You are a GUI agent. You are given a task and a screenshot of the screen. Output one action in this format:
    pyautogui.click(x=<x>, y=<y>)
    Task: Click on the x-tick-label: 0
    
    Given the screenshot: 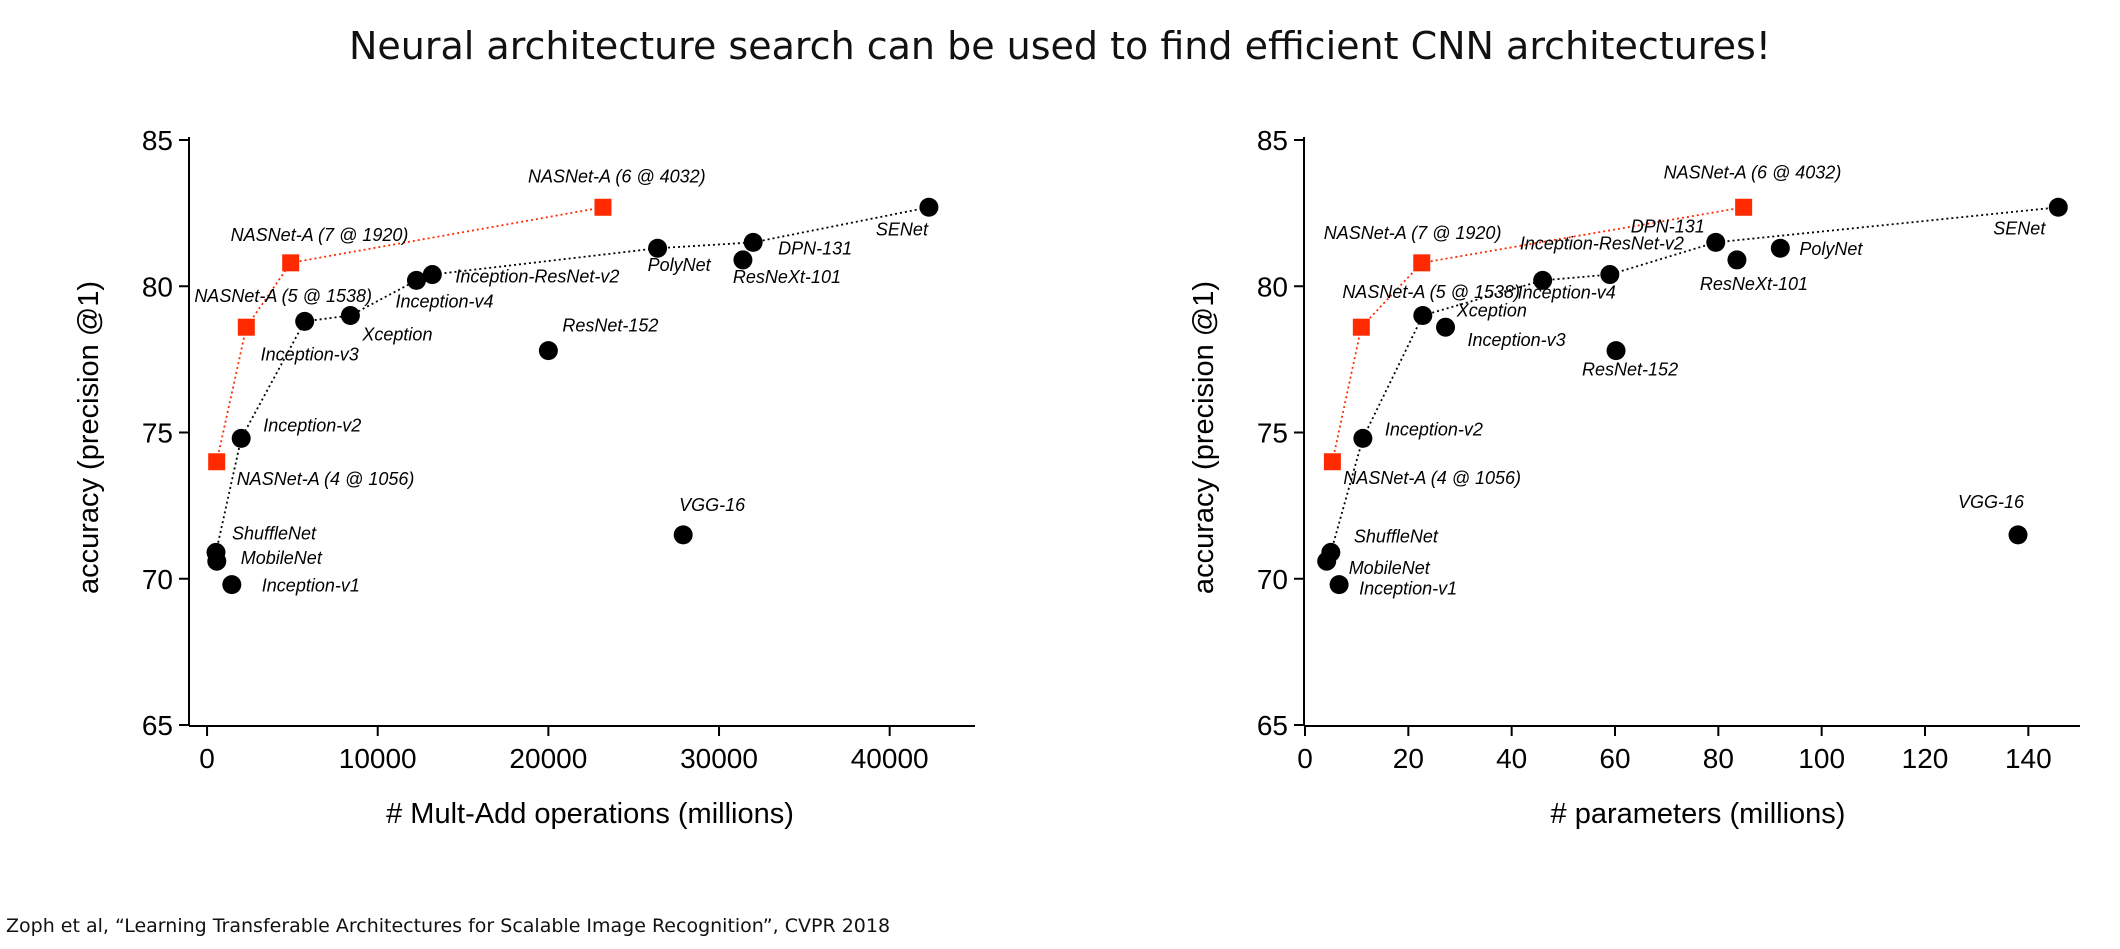 What is the action you would take?
    pyautogui.click(x=207, y=758)
    